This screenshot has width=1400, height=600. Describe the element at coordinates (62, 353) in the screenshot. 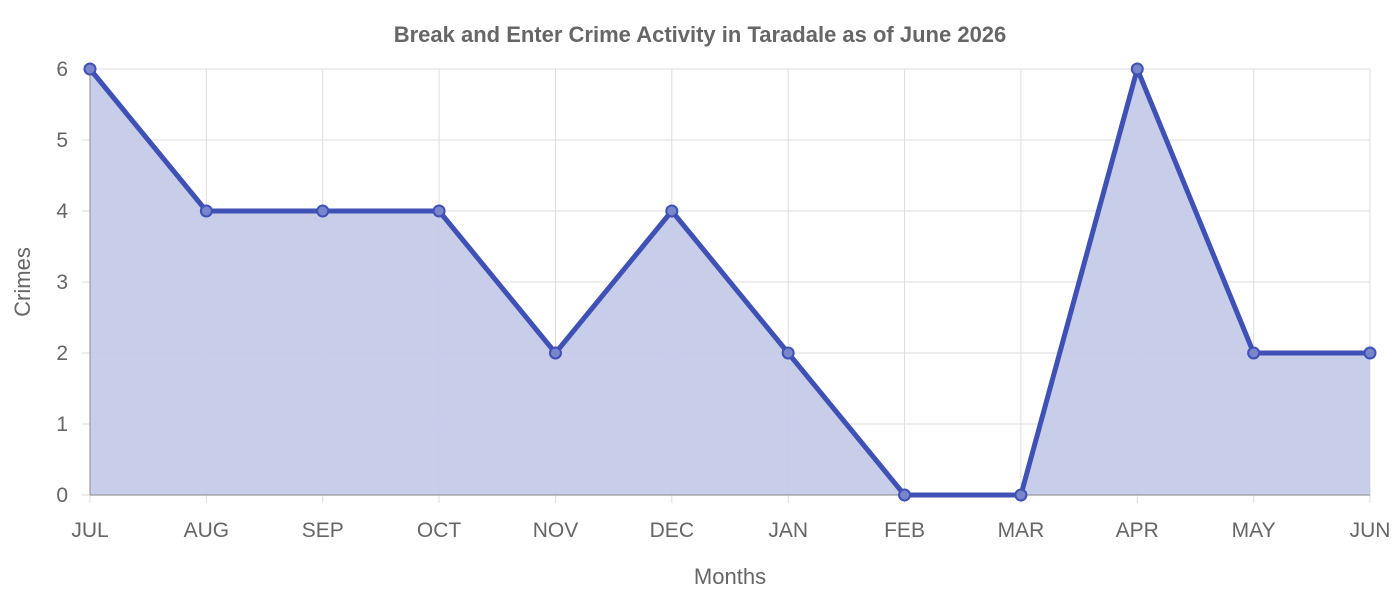

I see `y-tick-label: 2` at that location.